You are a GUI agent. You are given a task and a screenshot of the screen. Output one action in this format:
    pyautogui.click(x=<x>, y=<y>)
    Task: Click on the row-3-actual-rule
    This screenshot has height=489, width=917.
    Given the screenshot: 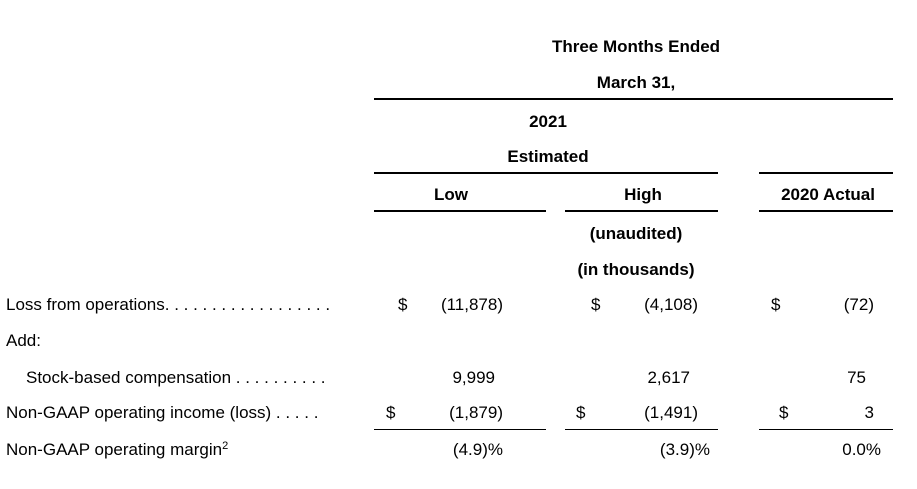 What is the action you would take?
    pyautogui.click(x=826, y=429)
    